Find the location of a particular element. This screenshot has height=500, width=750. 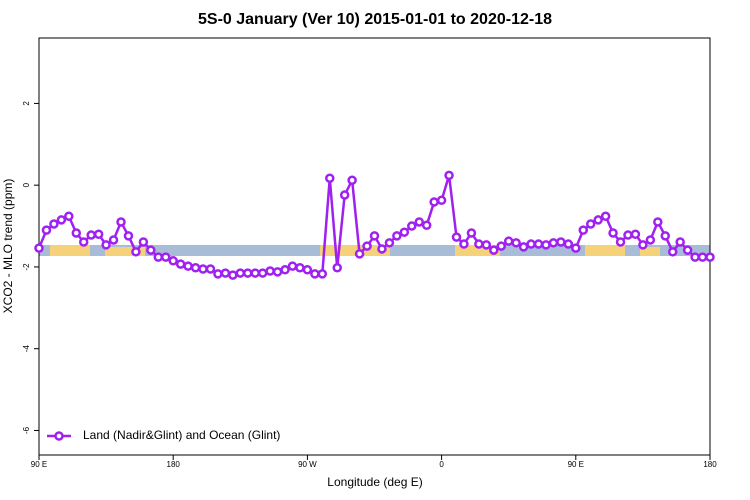

x-tick-label: 0 is located at coordinates (441, 464).